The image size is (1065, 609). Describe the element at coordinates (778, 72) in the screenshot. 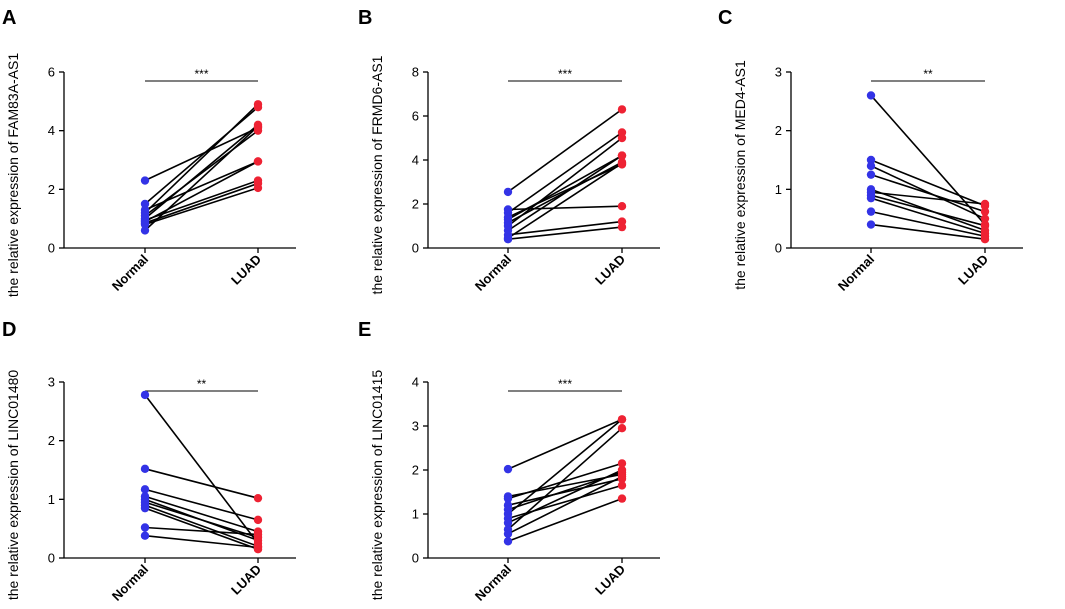

I see `panel-c-y-tick-label: 3` at that location.